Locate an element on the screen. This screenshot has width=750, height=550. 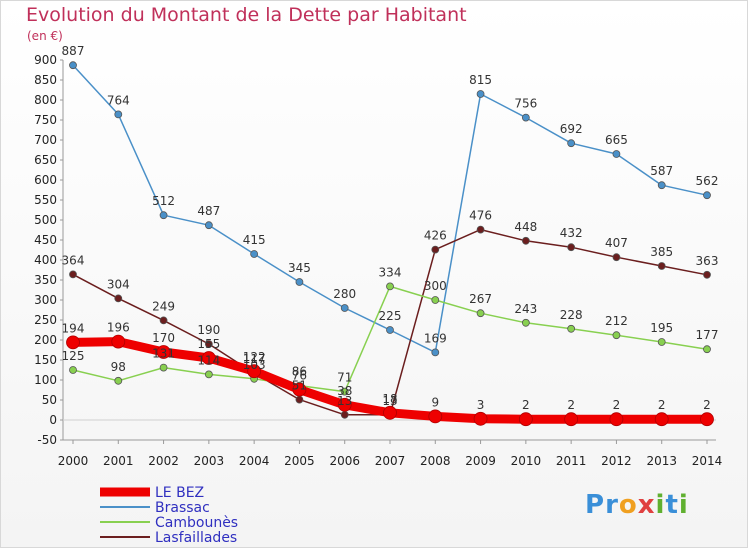
data-label: 86 is located at coordinates (299, 372).